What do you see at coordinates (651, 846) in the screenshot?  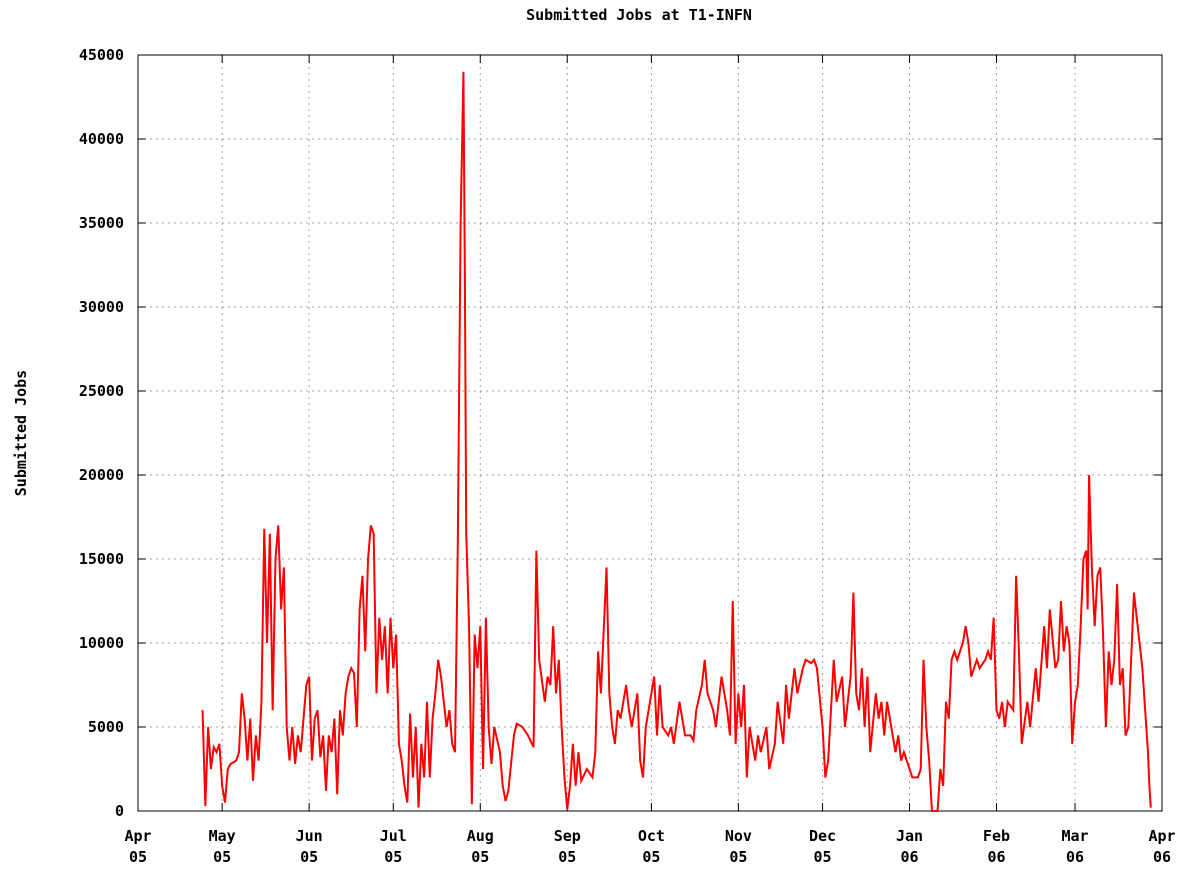 I see `x-tick-label: Oct 05` at bounding box center [651, 846].